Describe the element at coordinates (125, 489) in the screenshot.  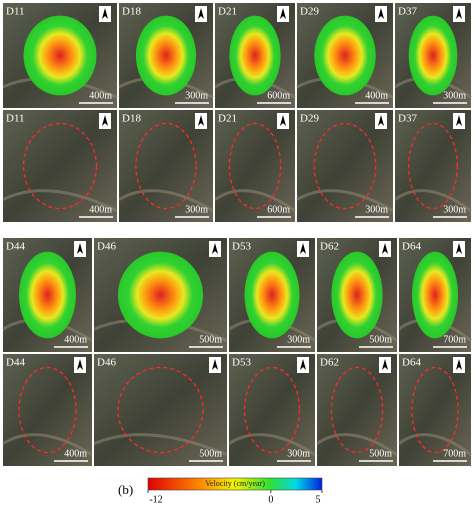
I see `panel-tag: (b)` at that location.